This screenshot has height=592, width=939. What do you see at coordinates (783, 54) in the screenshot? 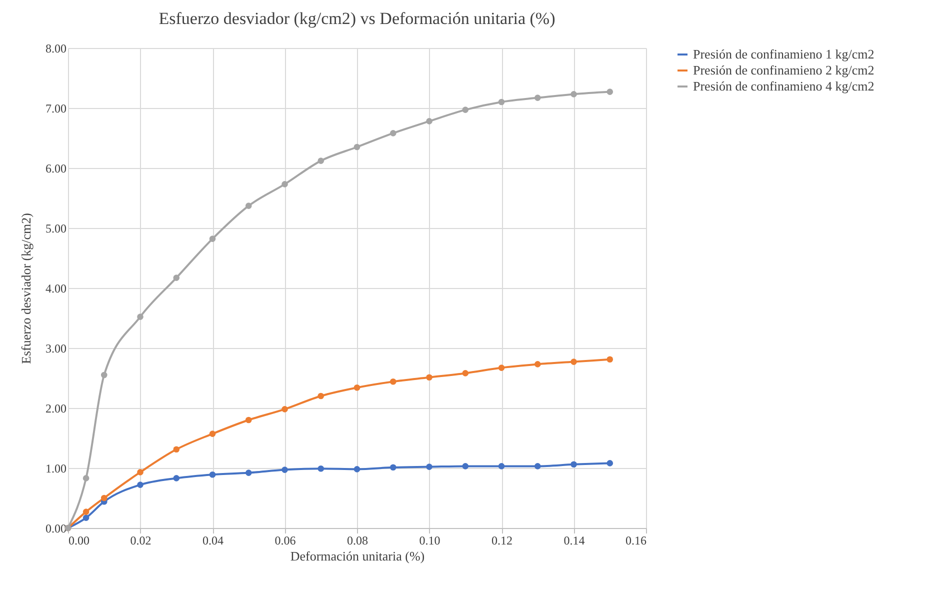
I see `legend-label: Presión de confinamieno 1 kg/cm2` at bounding box center [783, 54].